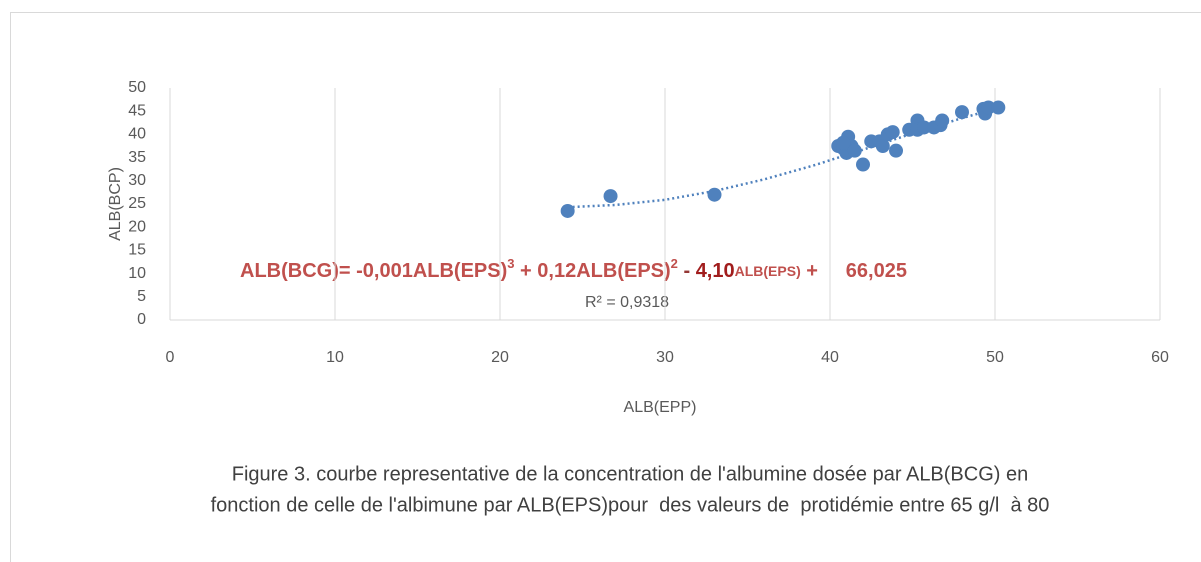  What do you see at coordinates (995, 357) in the screenshot?
I see `x-tick-label: 50` at bounding box center [995, 357].